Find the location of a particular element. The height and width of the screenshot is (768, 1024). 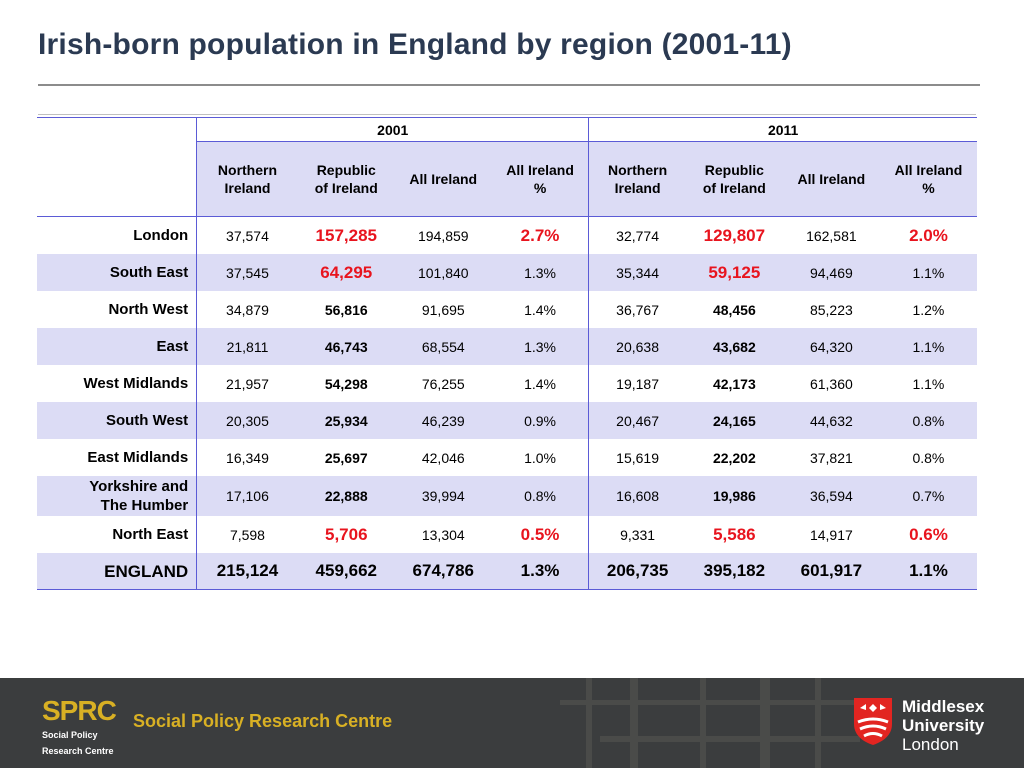

highlighted-value: 2.7% is located at coordinates (540, 235).